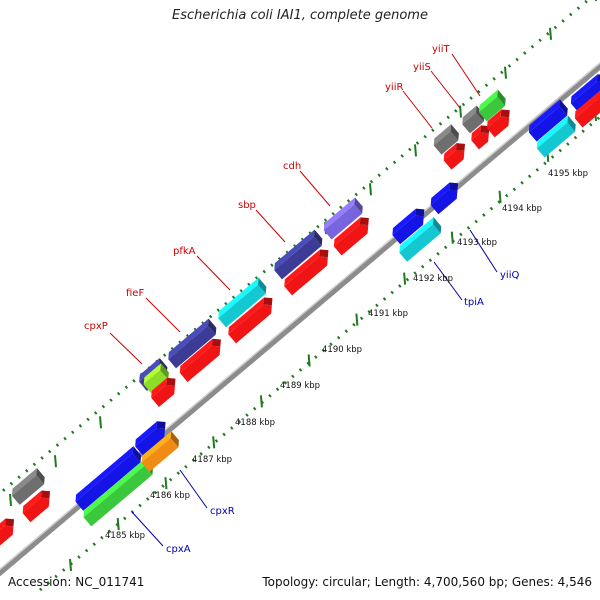 This screenshot has width=600, height=600. I want to click on gene-cpxR, so click(160, 451).